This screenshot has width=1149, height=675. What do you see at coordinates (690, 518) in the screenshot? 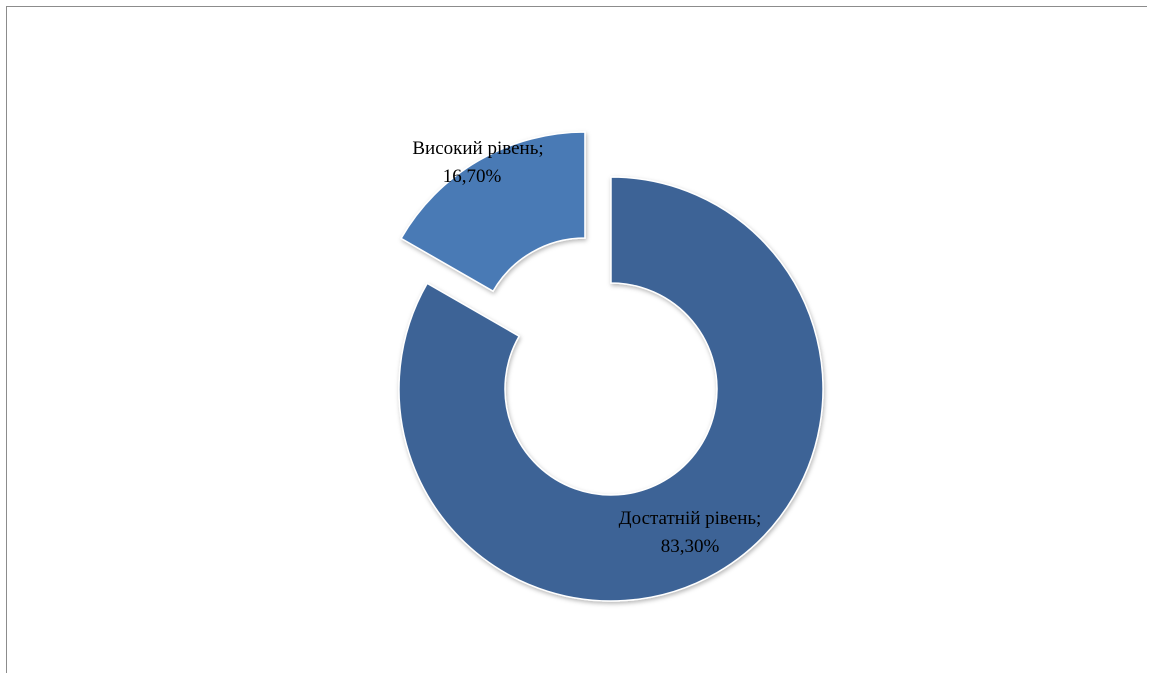
I see `slice-label-dostatnii-name: Достатній рівень;` at bounding box center [690, 518].